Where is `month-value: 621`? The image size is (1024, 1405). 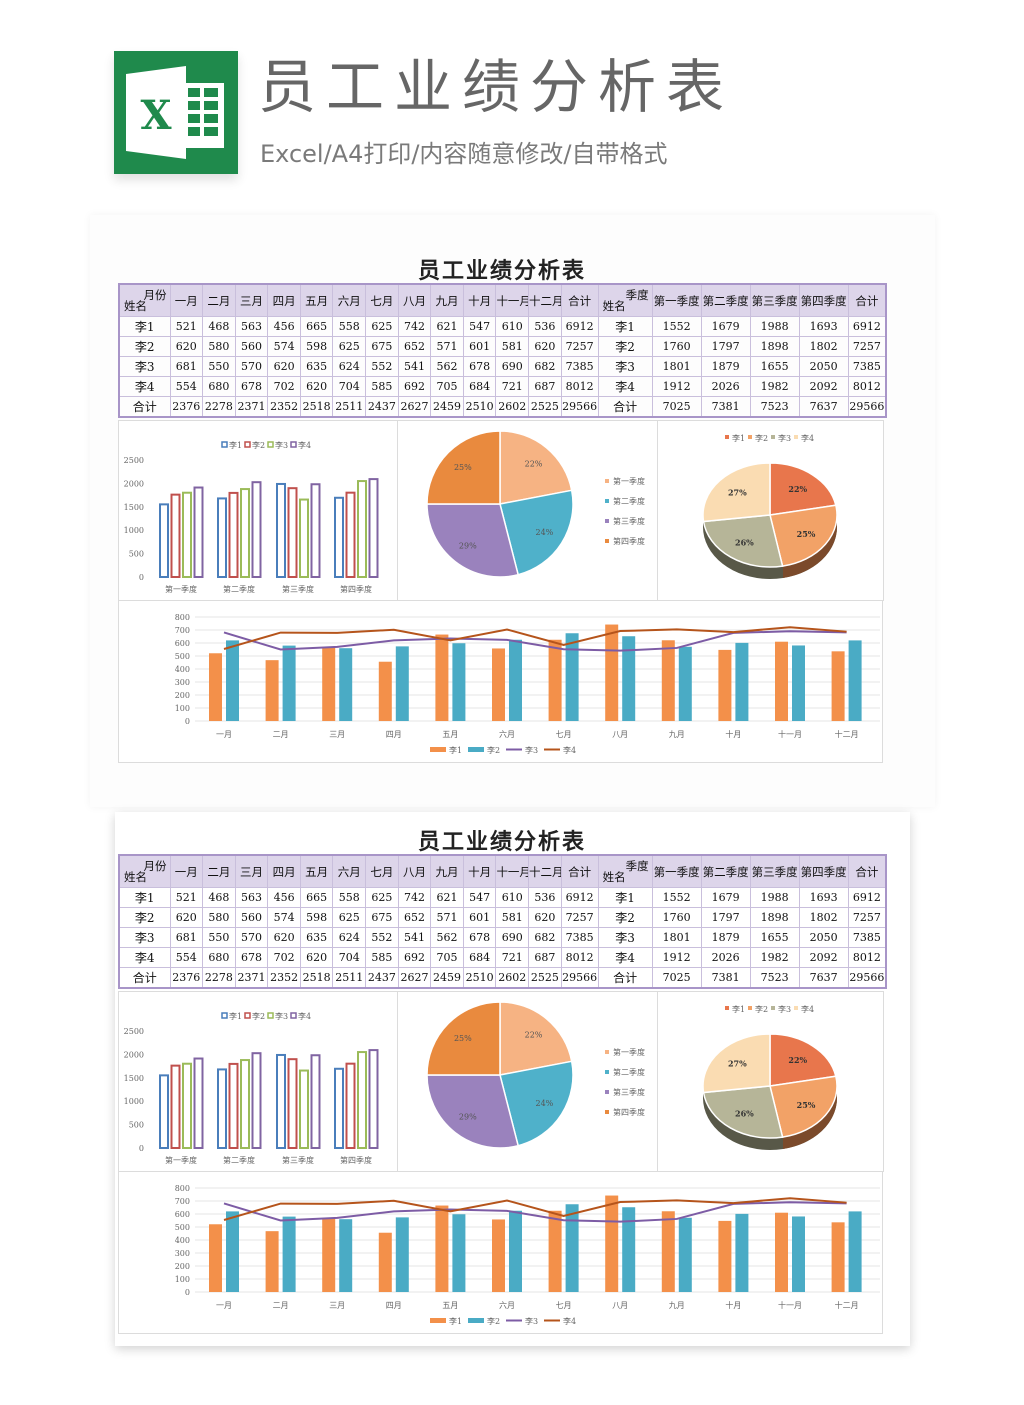
month-value: 621 is located at coordinates (447, 897).